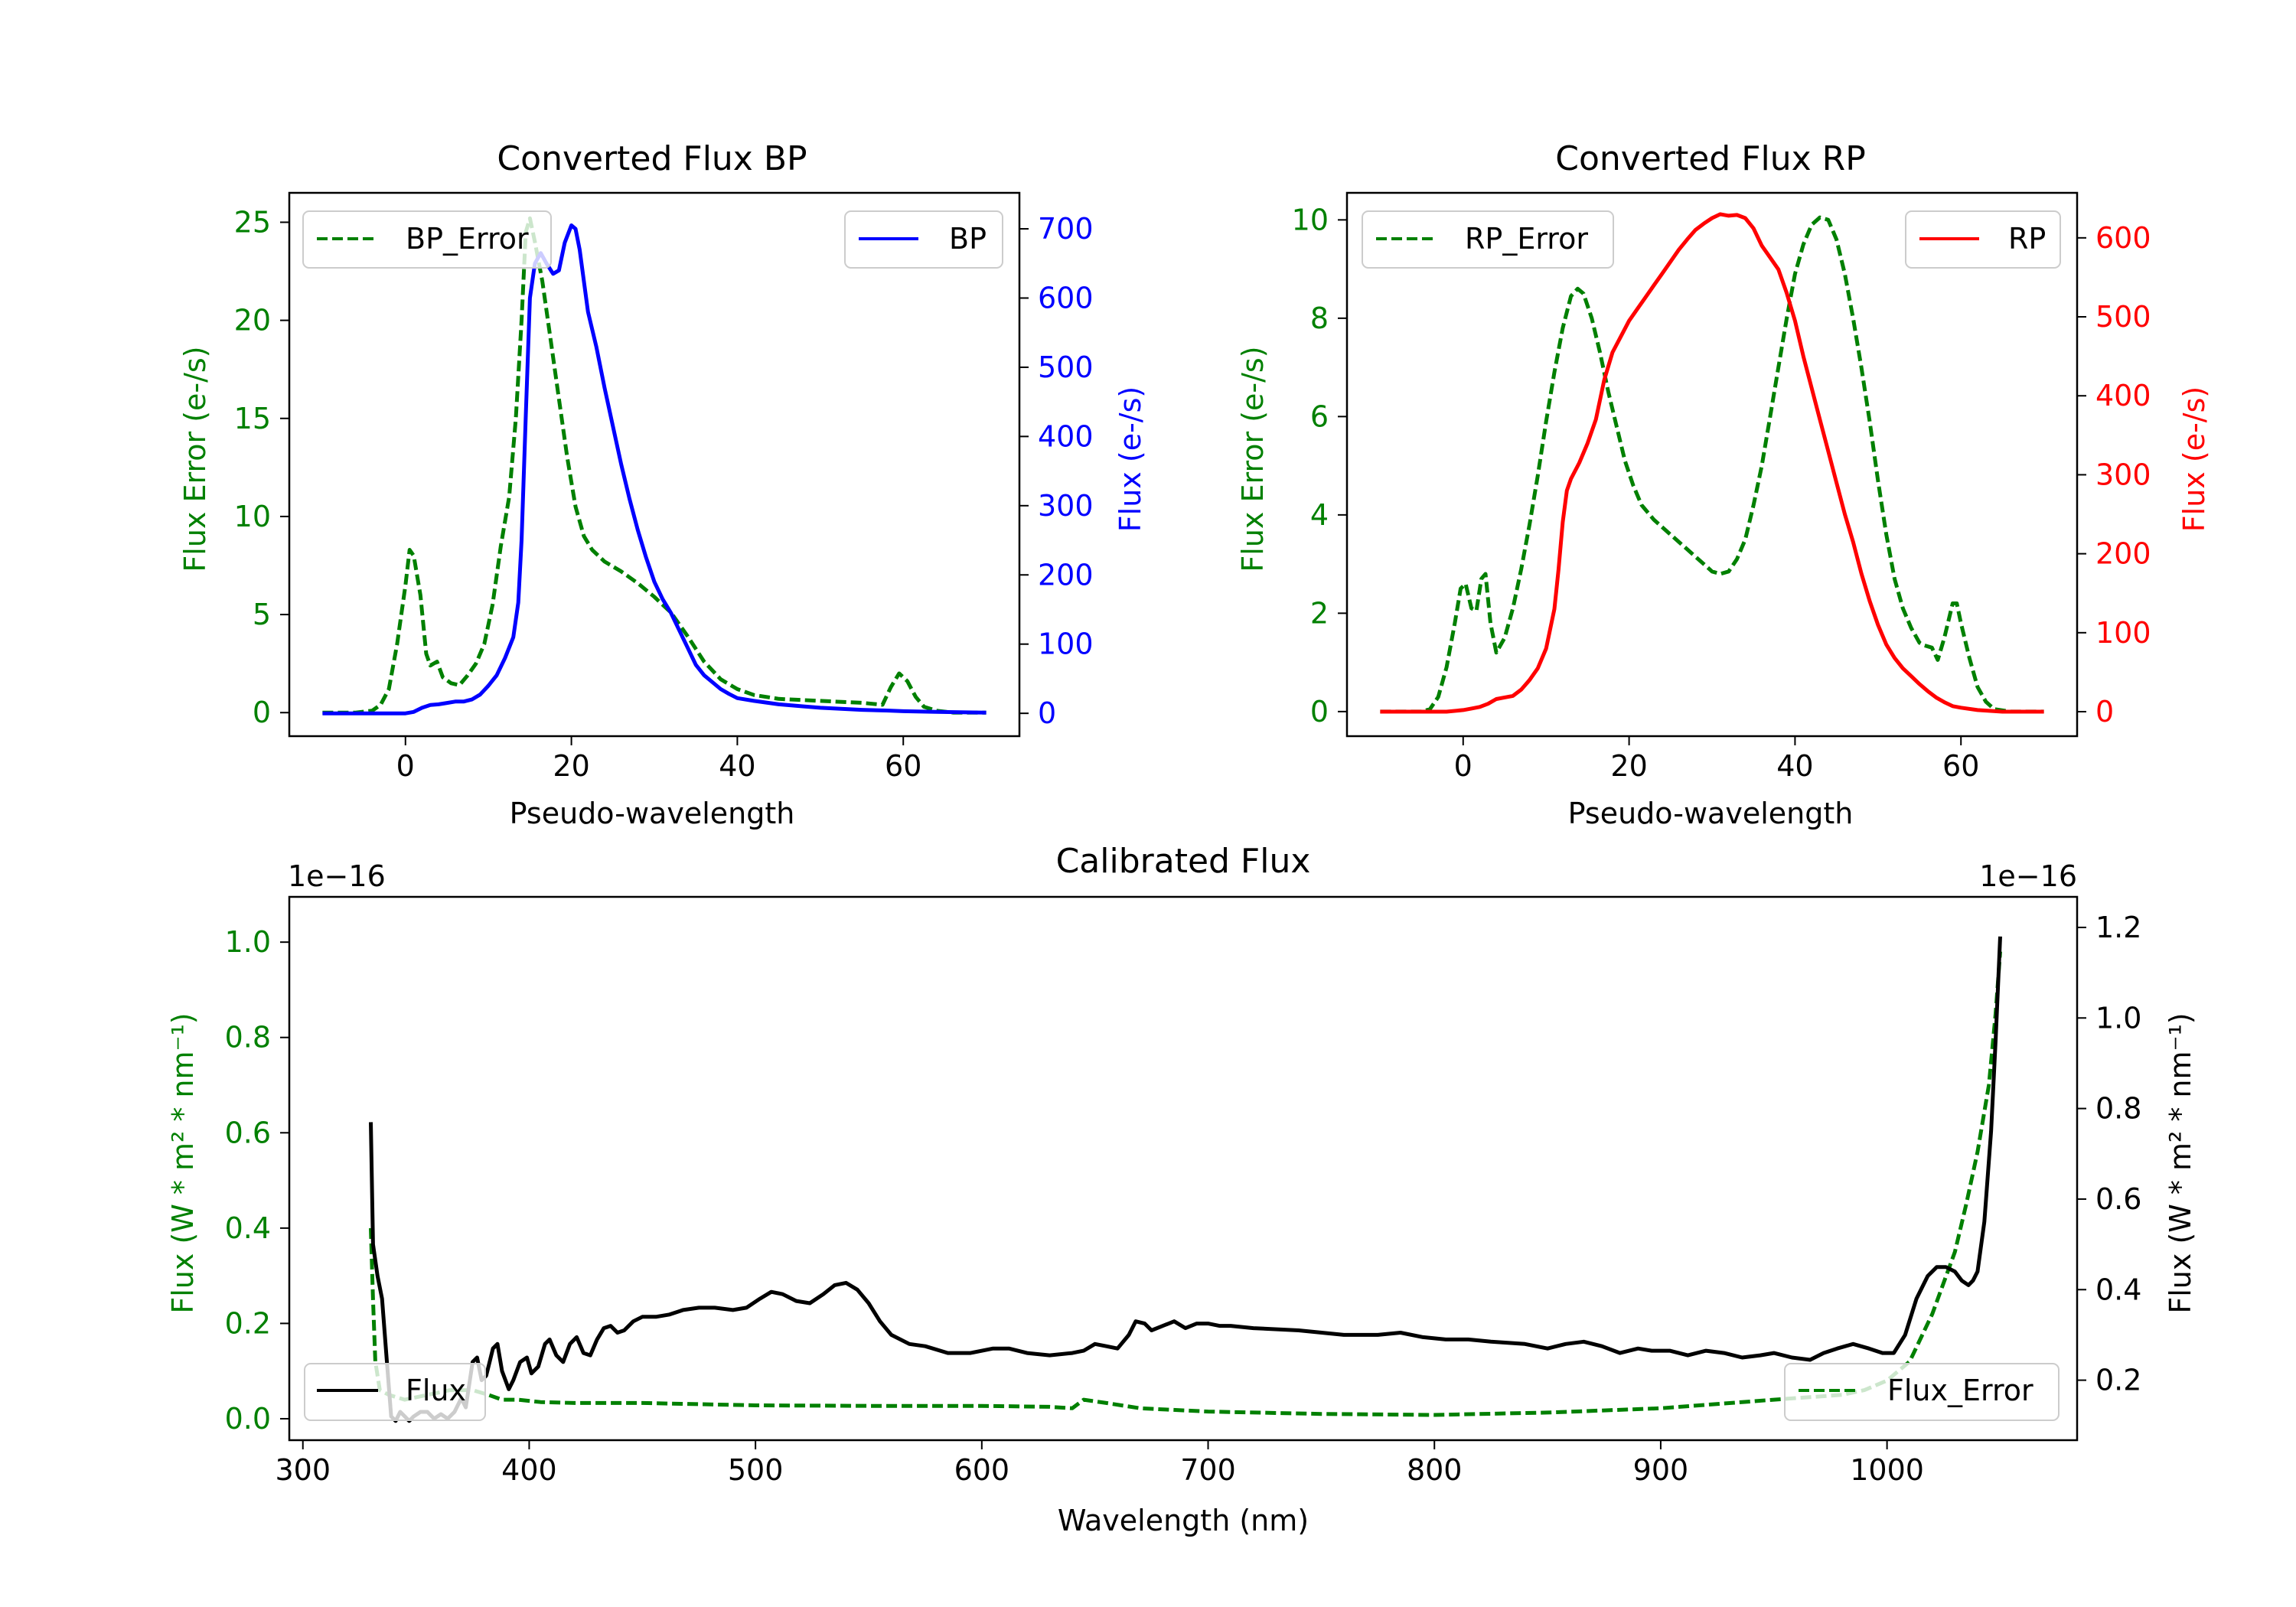  What do you see at coordinates (903, 766) in the screenshot?
I see `bp-xtick-label: 60` at bounding box center [903, 766].